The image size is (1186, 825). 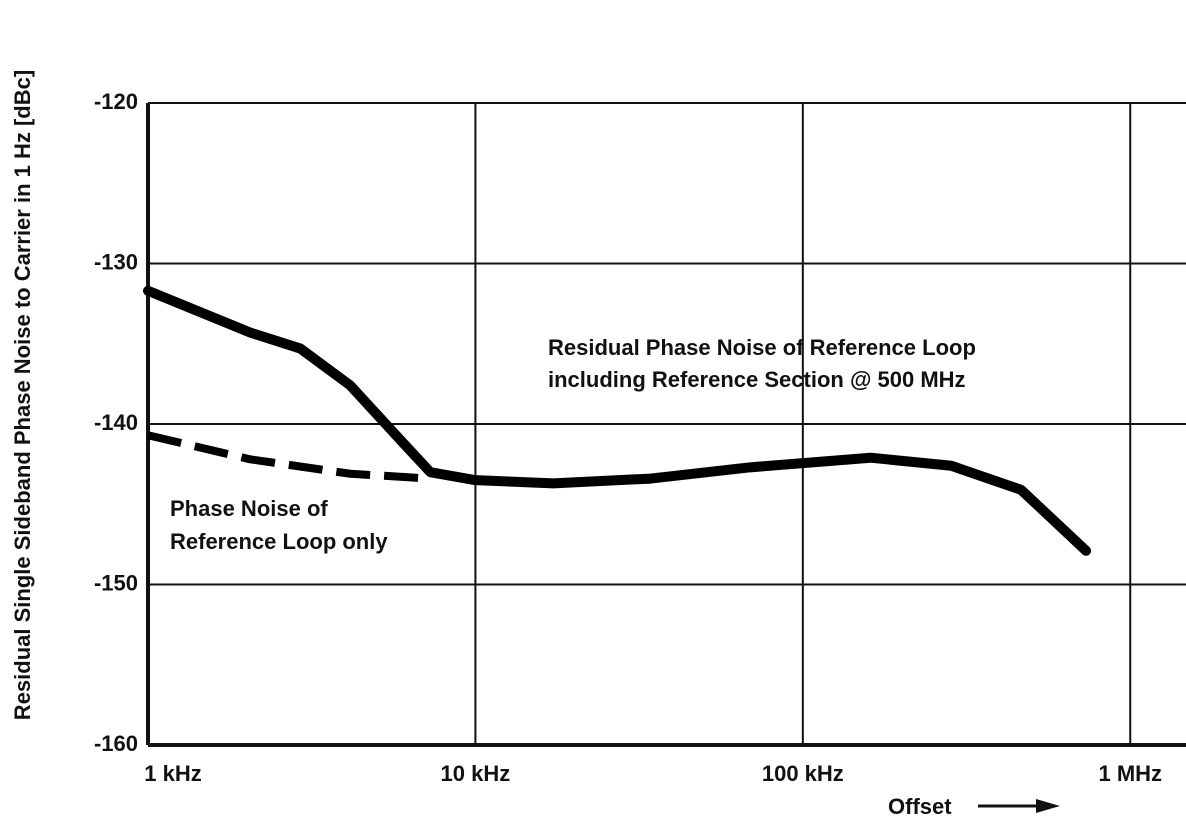 I want to click on y-tick-label: -140, so click(x=116, y=422).